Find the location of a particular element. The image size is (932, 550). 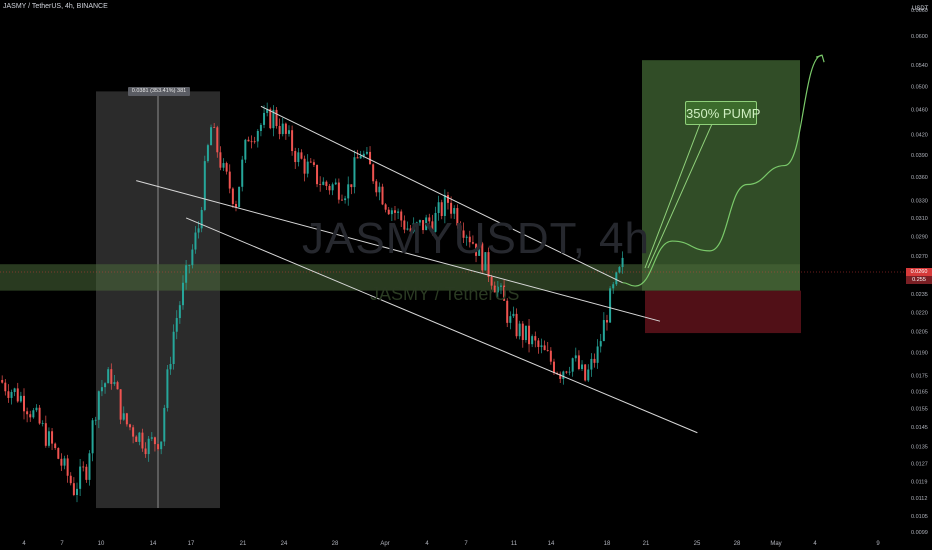

support-band is located at coordinates (400, 277).